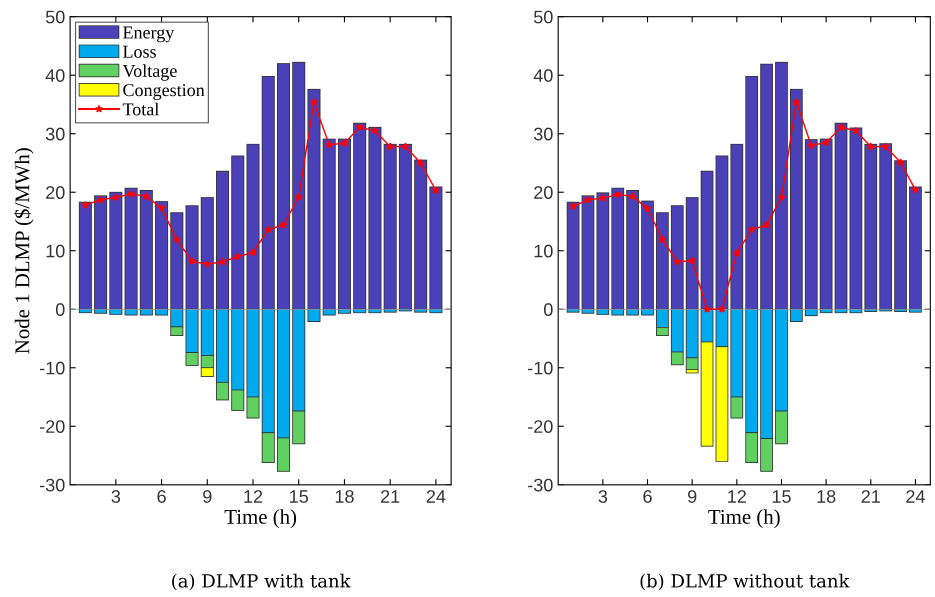  I want to click on text: (b) DLMP without tank, so click(745, 582).